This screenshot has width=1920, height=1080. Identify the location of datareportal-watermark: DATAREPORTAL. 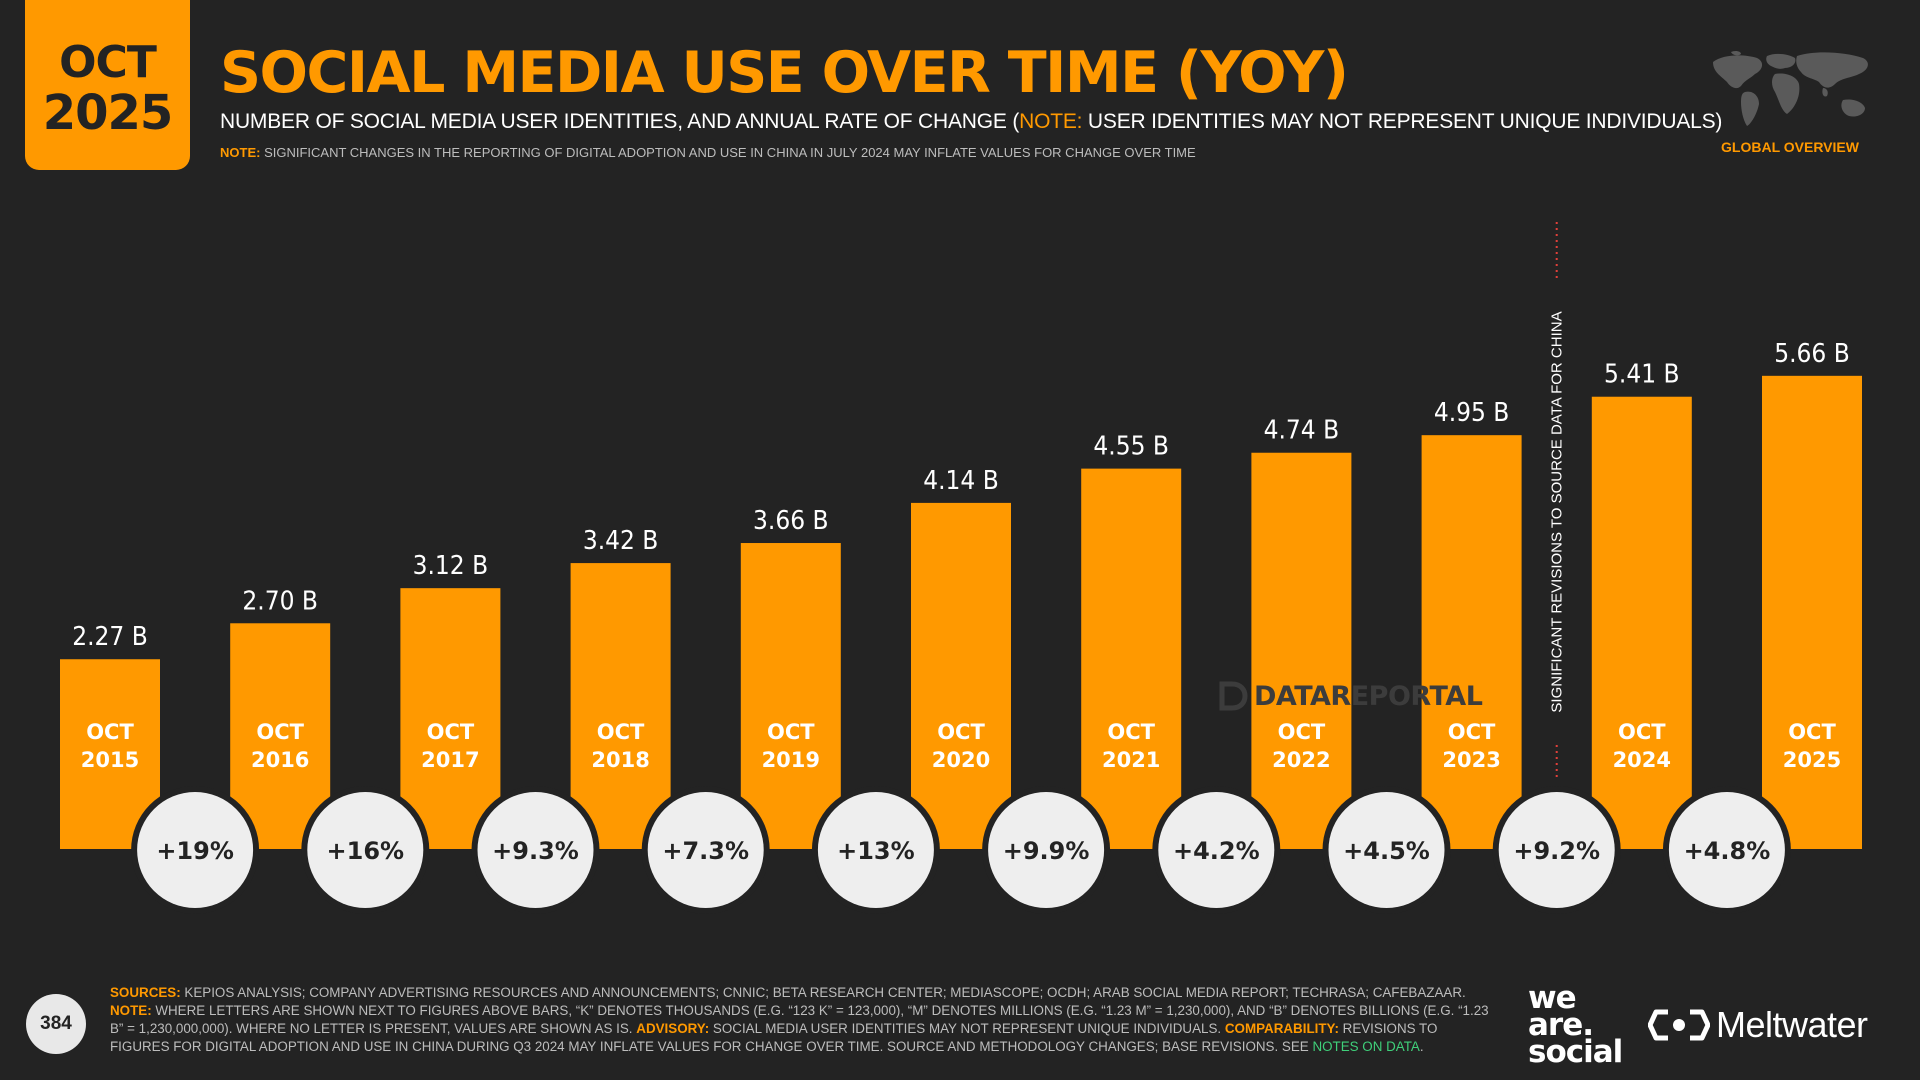
(1350, 696).